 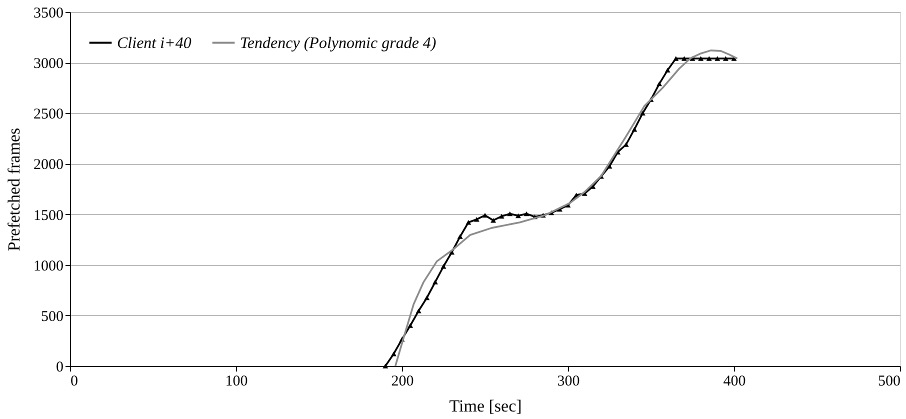 I want to click on y-axis-title: Prefetched frames, so click(x=14, y=190).